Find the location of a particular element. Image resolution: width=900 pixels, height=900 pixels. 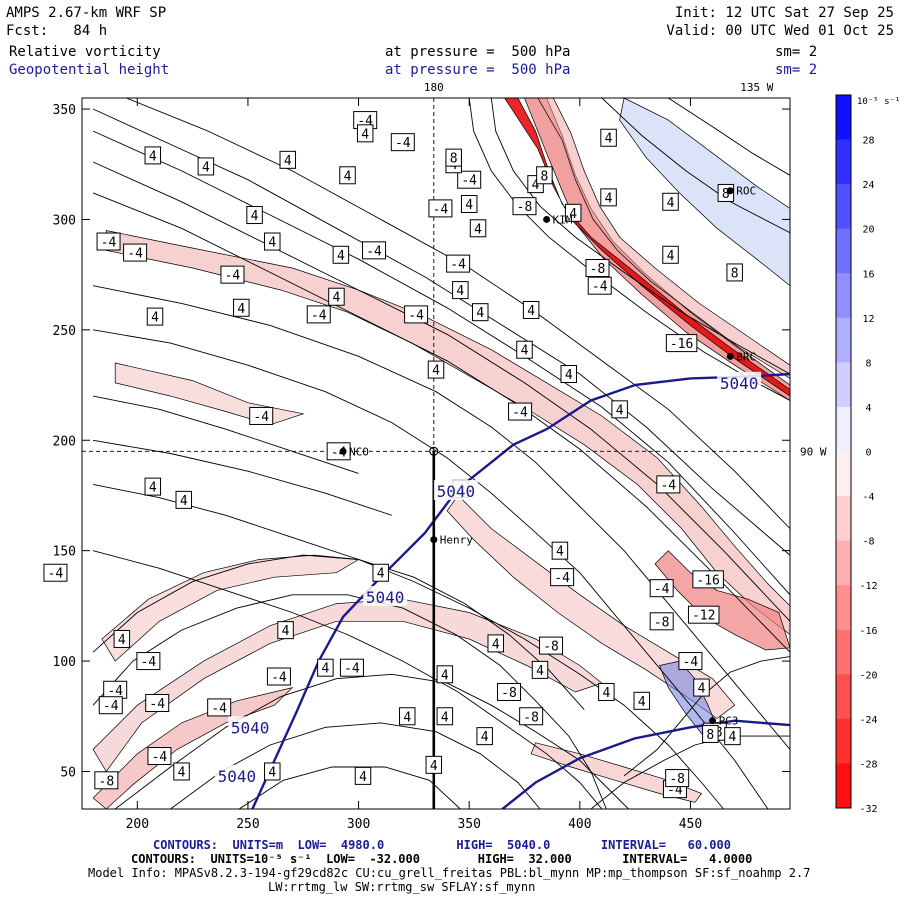

vorticity-band-sw-band2 is located at coordinates (193, 747).